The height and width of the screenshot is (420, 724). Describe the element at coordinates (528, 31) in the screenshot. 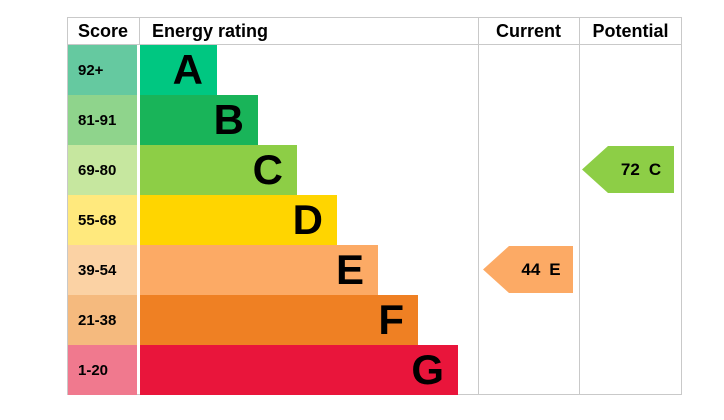

I see `current-column-header: Current` at that location.